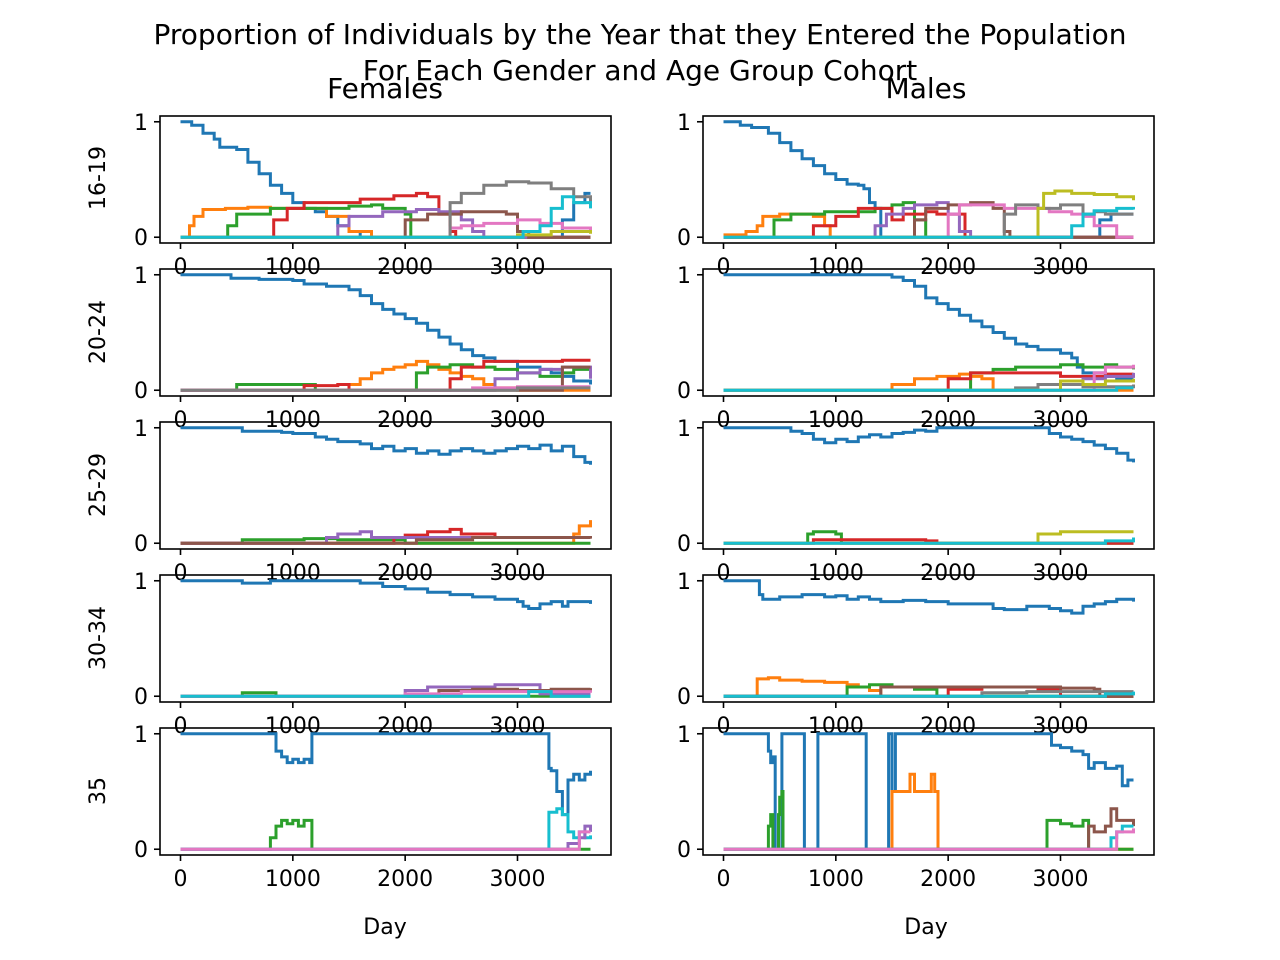 The width and height of the screenshot is (1280, 960). I want to click on panel-females-20-24-series, so click(386, 332).